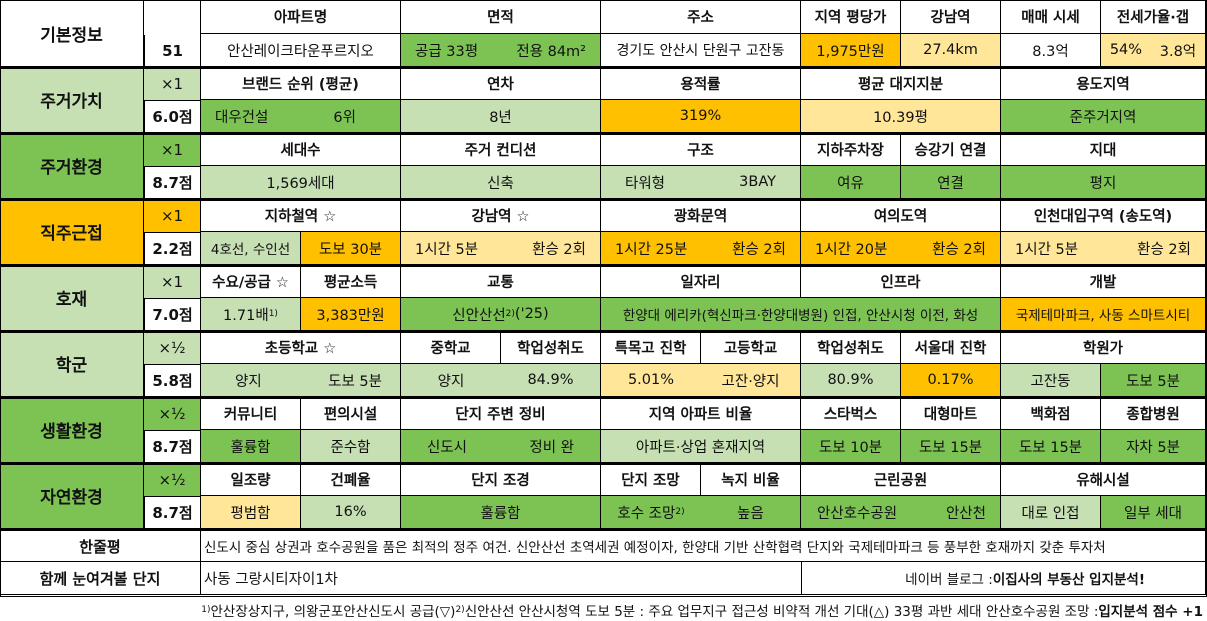  Describe the element at coordinates (451, 380) in the screenshot. I see `middle-school: 양지` at that location.